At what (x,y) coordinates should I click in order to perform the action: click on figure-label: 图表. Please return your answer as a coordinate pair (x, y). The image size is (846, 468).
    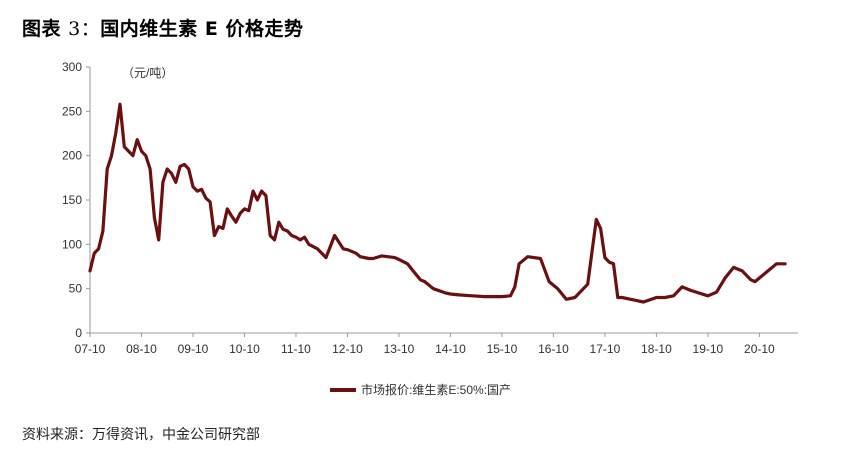
    Looking at the image, I should click on (42, 29).